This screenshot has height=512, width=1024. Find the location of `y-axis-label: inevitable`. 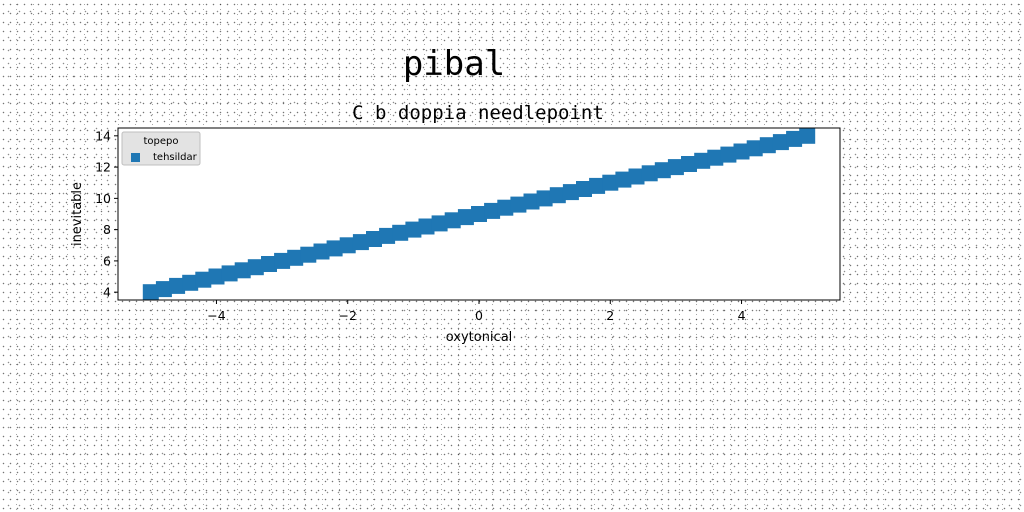

y-axis-label: inevitable is located at coordinates (77, 214).